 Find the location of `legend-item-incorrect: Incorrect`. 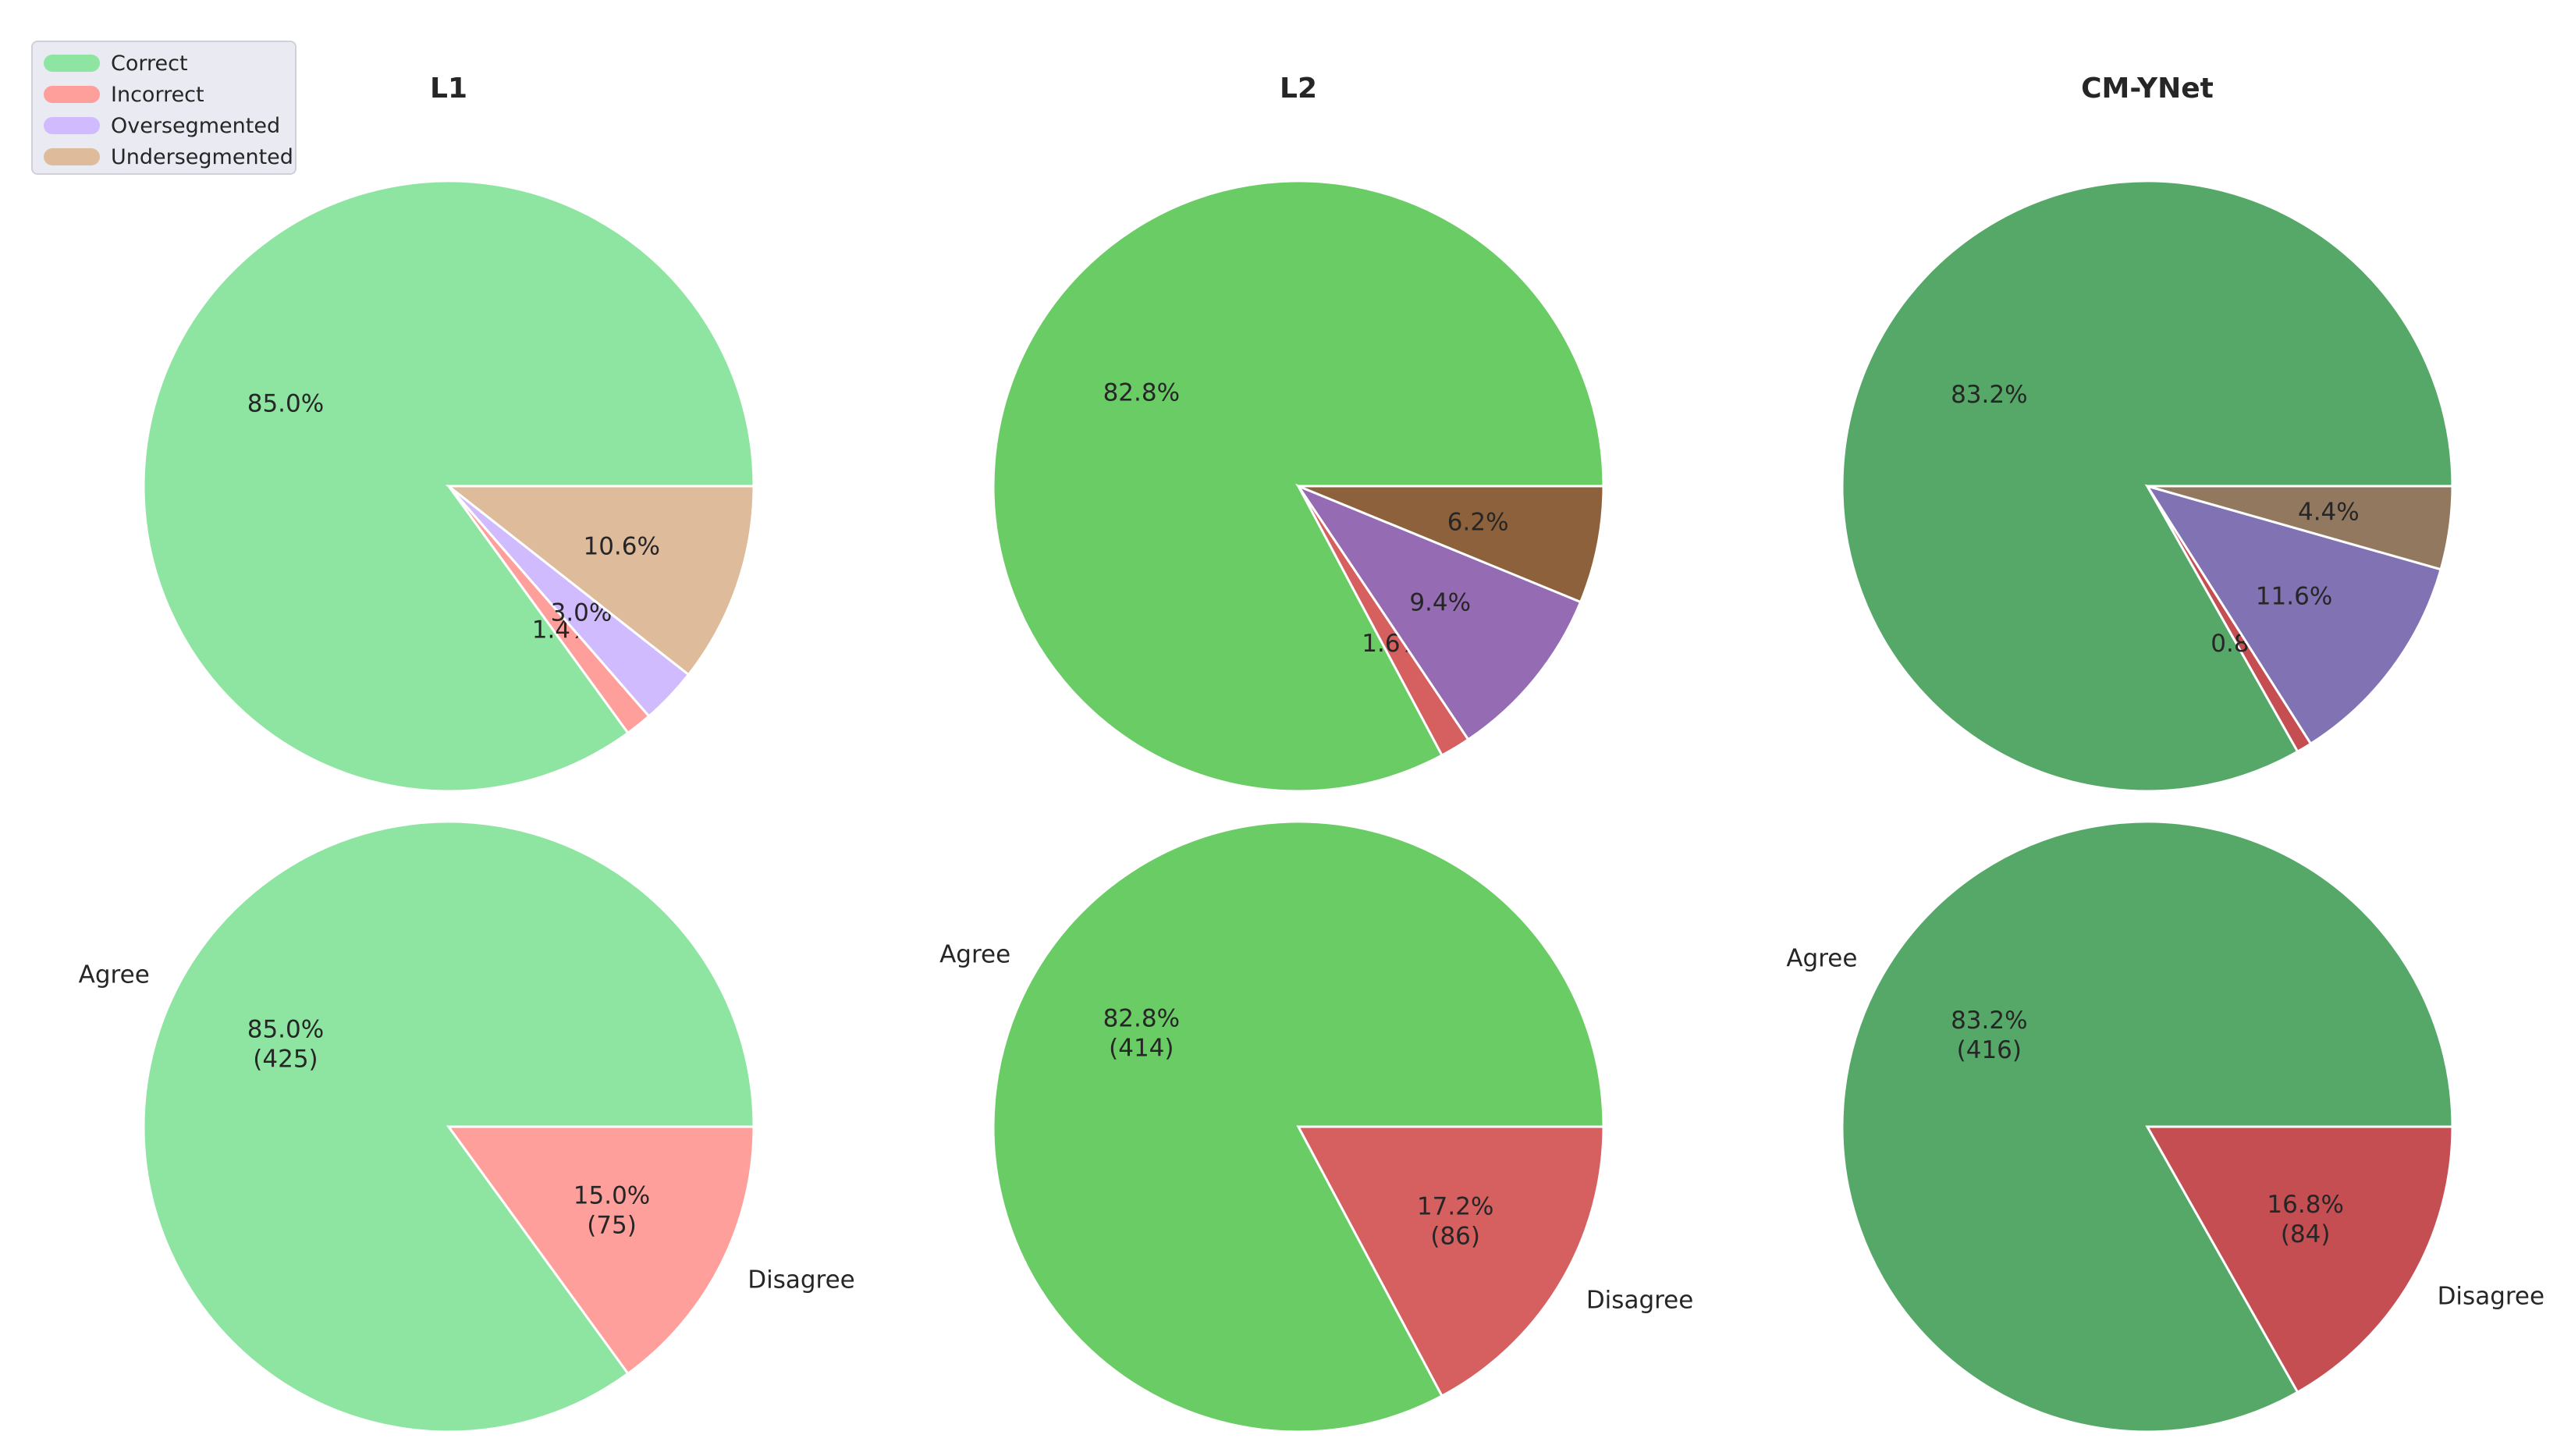

legend-item-incorrect: Incorrect is located at coordinates (124, 95).